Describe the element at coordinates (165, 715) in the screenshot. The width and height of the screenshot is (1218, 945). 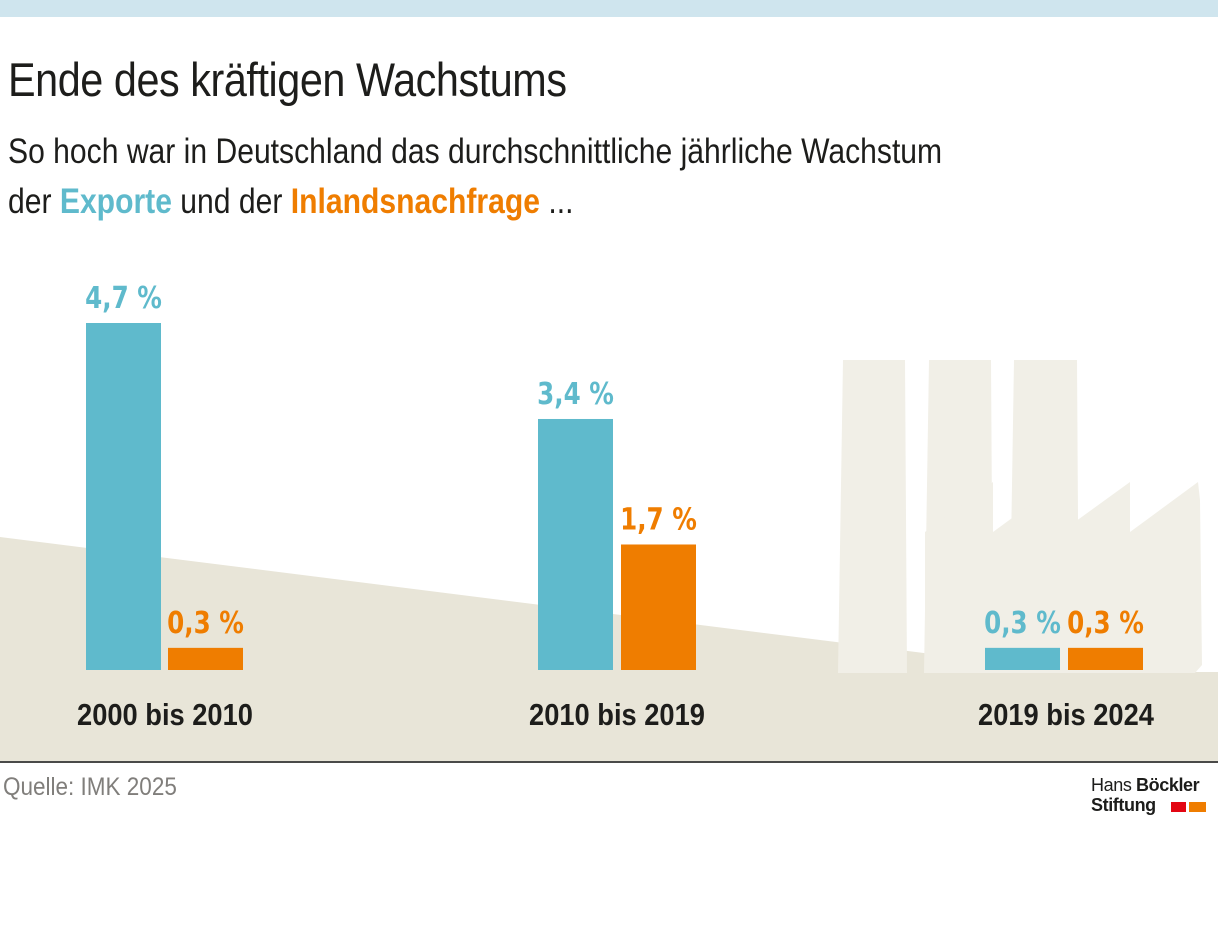
I see `category-label-1: 2000 bis 2010` at that location.